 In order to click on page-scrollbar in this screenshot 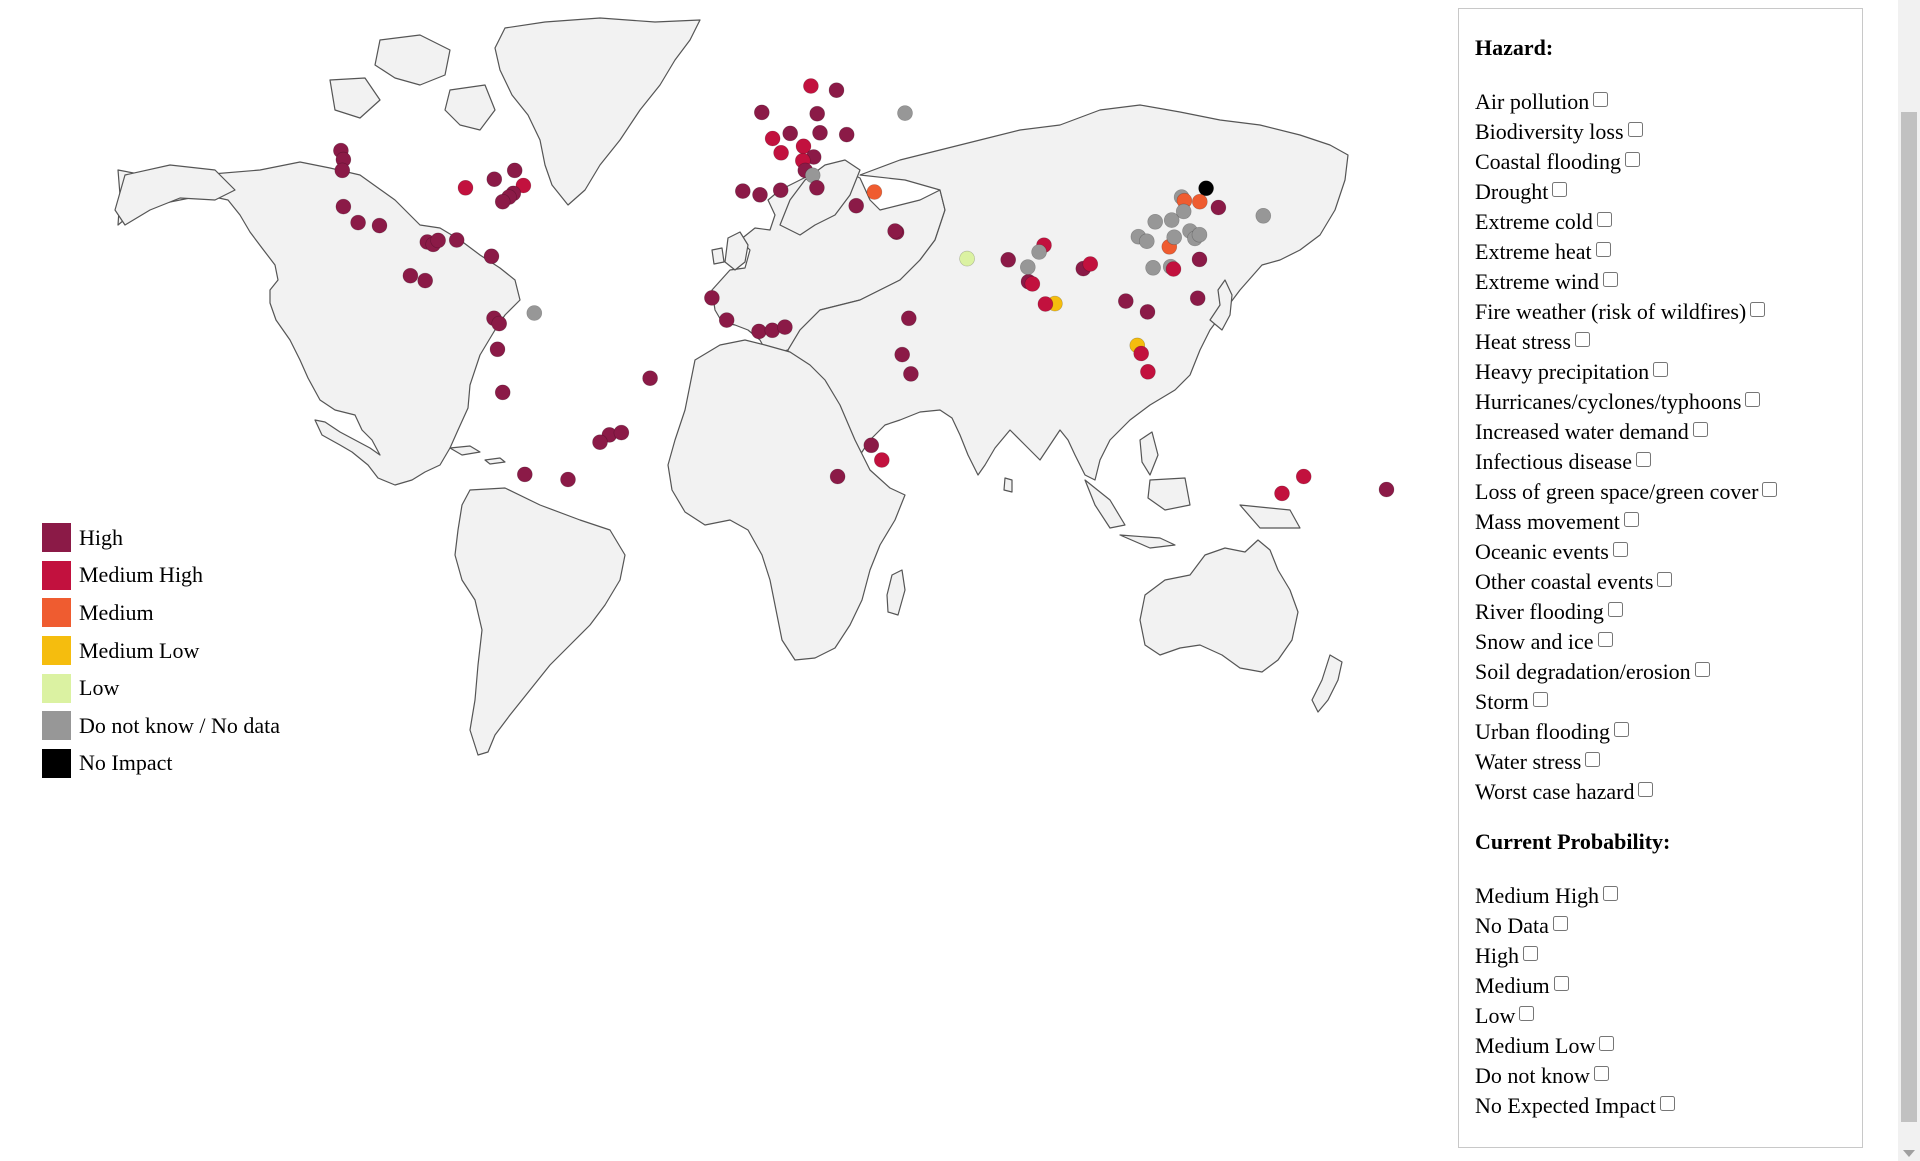, I will do `click(1909, 580)`.